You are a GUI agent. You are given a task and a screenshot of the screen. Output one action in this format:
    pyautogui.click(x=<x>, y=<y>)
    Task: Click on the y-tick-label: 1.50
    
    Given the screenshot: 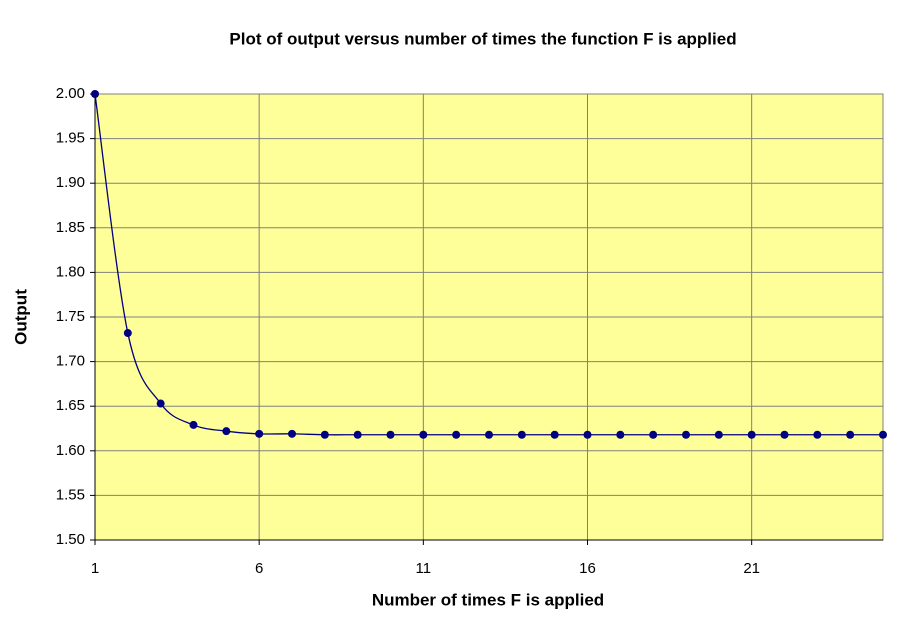 What is the action you would take?
    pyautogui.click(x=70, y=539)
    